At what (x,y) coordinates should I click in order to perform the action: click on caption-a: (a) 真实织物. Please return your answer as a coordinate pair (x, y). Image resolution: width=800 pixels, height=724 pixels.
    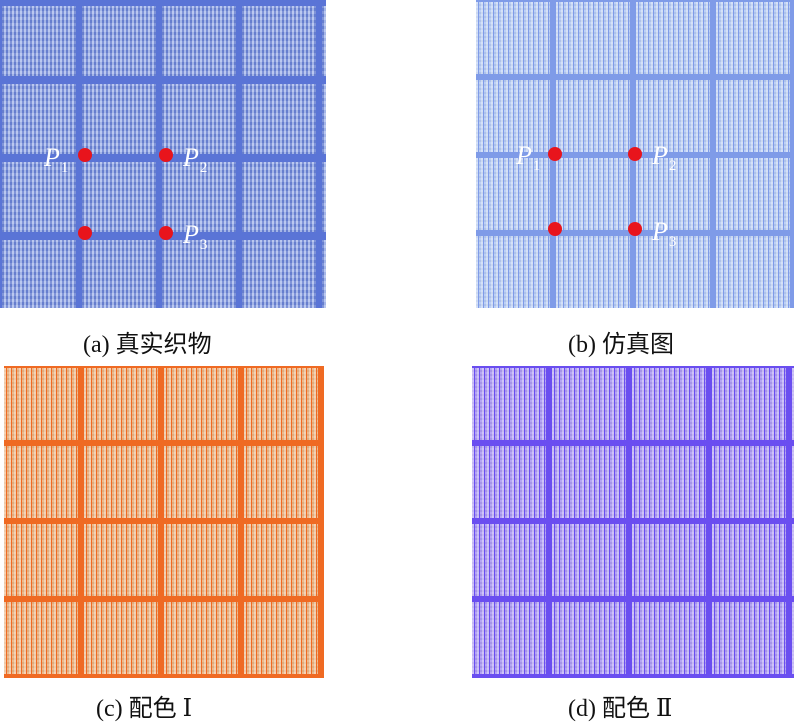
    Looking at the image, I should click on (147, 345).